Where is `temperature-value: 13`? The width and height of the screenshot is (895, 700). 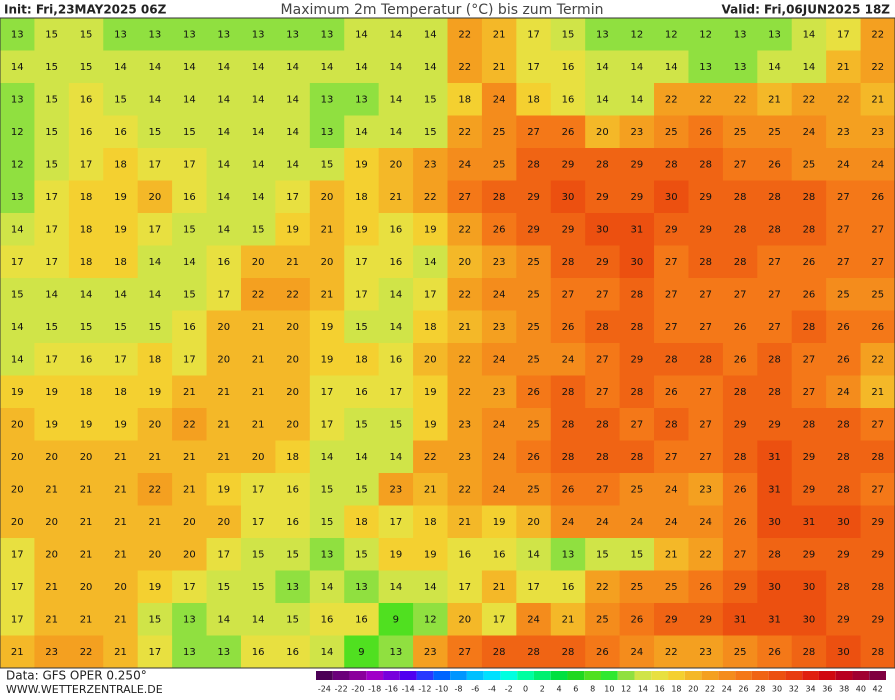
temperature-value: 13 is located at coordinates (292, 34).